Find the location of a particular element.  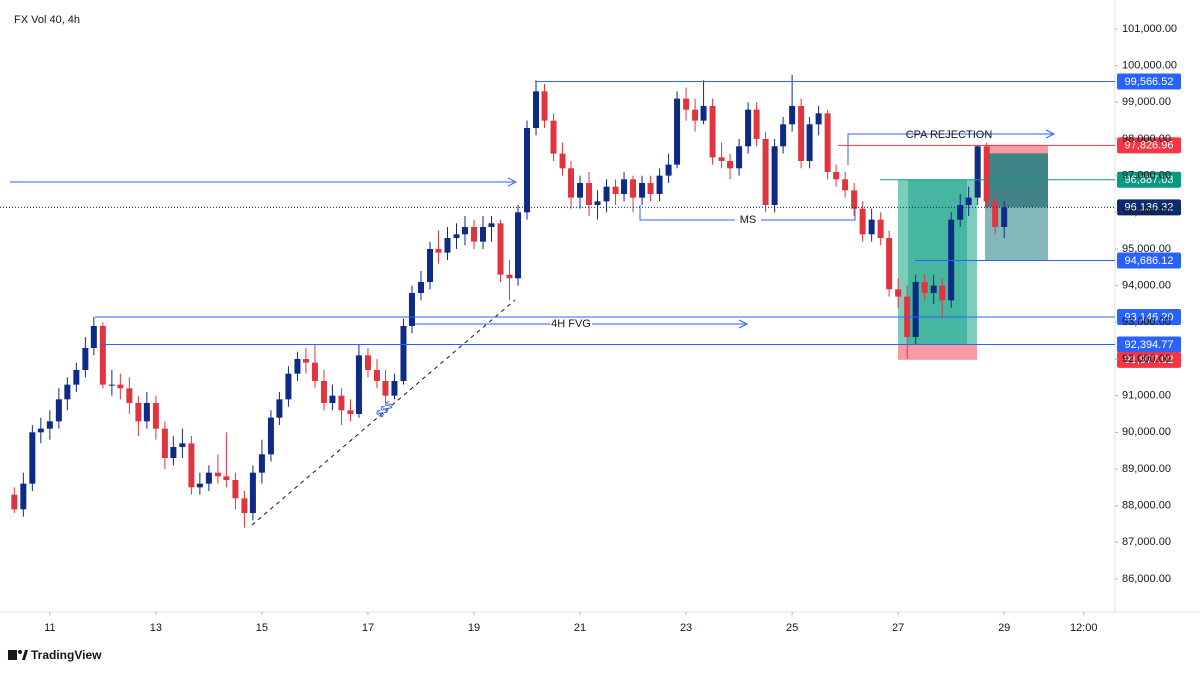

y-tick-label: 92,000.00 is located at coordinates (1146, 359).